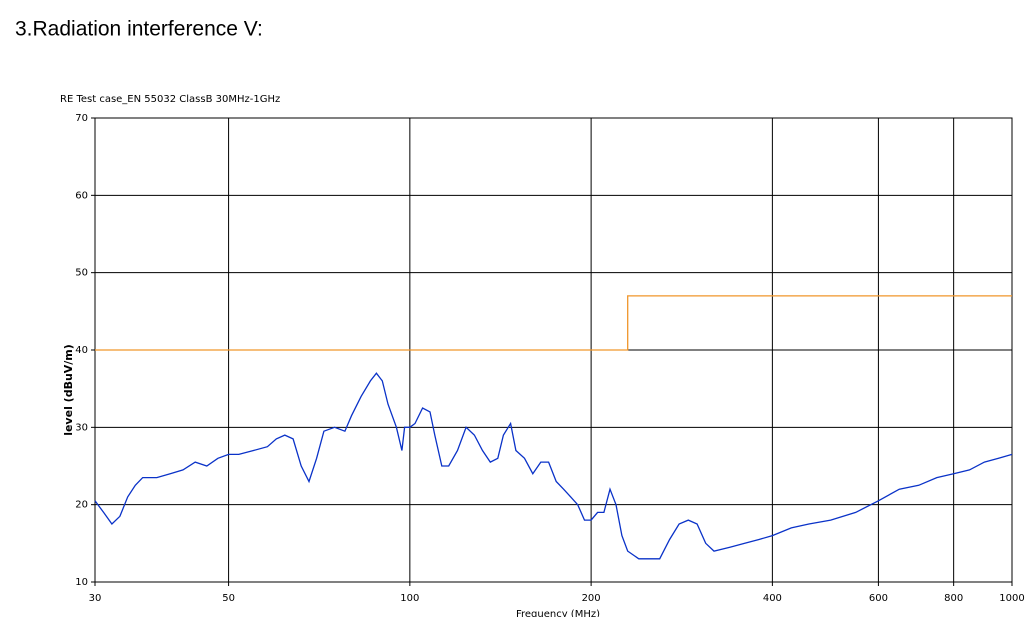  I want to click on x-tick-label: 30, so click(95, 598).